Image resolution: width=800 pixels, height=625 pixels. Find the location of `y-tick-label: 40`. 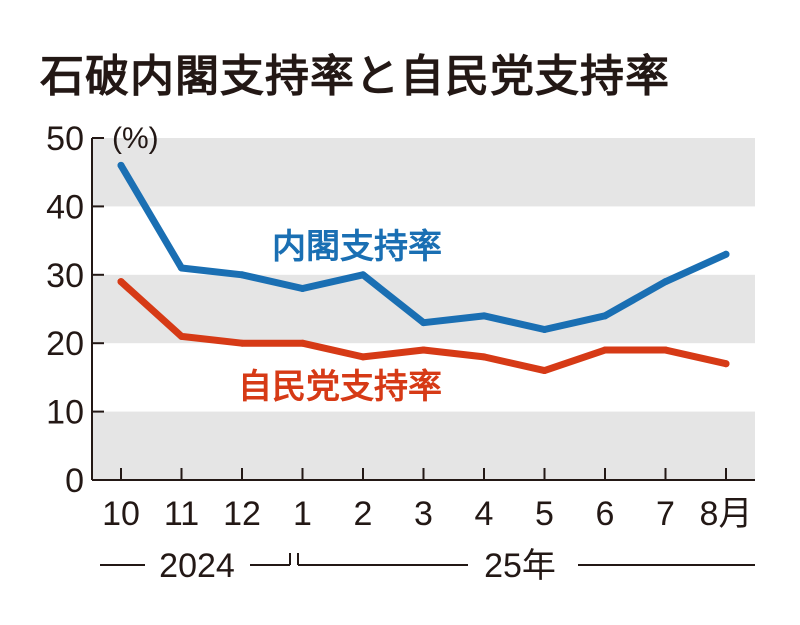

y-tick-label: 40 is located at coordinates (65, 207).